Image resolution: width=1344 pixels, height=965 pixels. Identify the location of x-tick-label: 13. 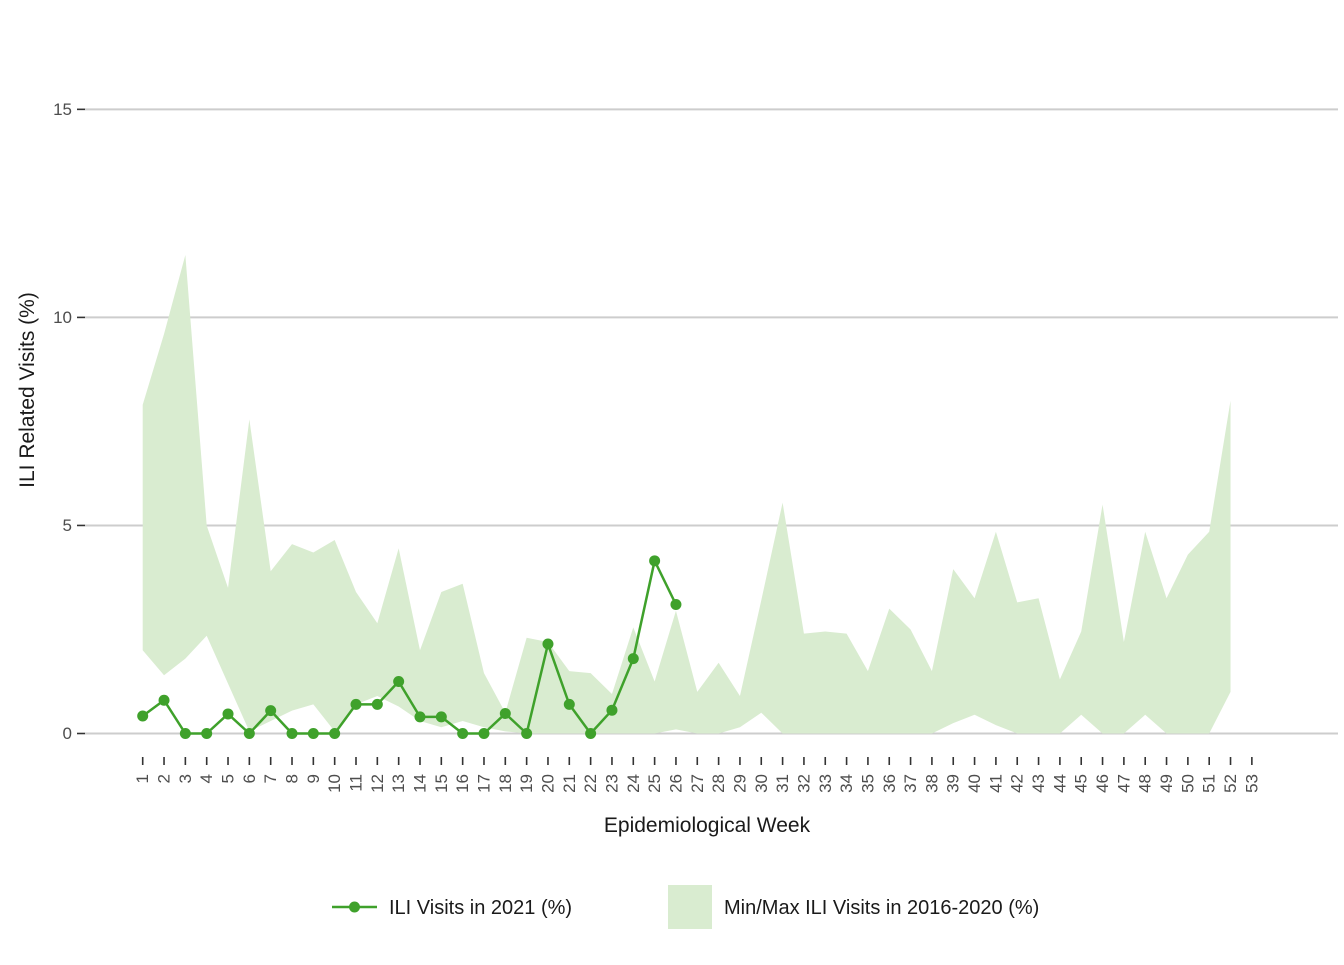
(398, 783).